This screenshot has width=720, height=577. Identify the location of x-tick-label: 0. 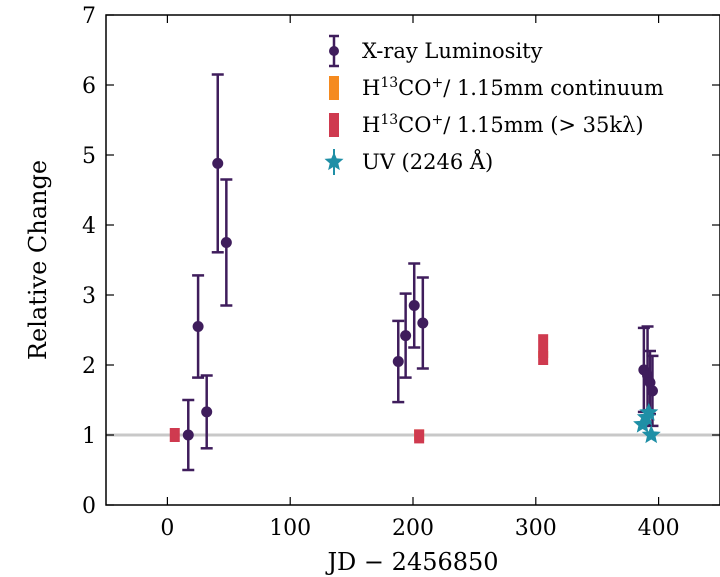
(167, 528).